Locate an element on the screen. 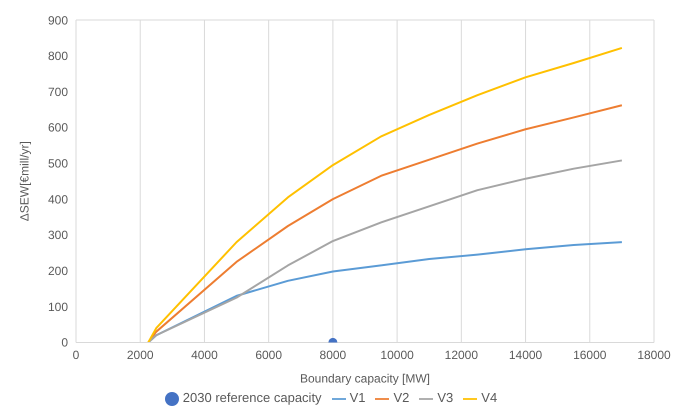 The image size is (692, 419). legend-label: V3 is located at coordinates (445, 398).